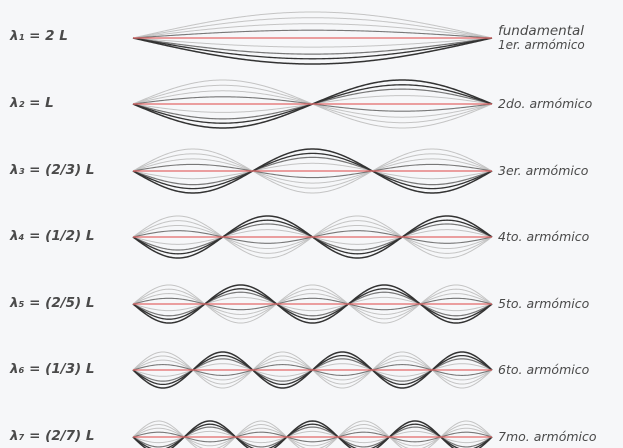  I want to click on harmonic-label-7: 7mo. armómico, so click(547, 436).